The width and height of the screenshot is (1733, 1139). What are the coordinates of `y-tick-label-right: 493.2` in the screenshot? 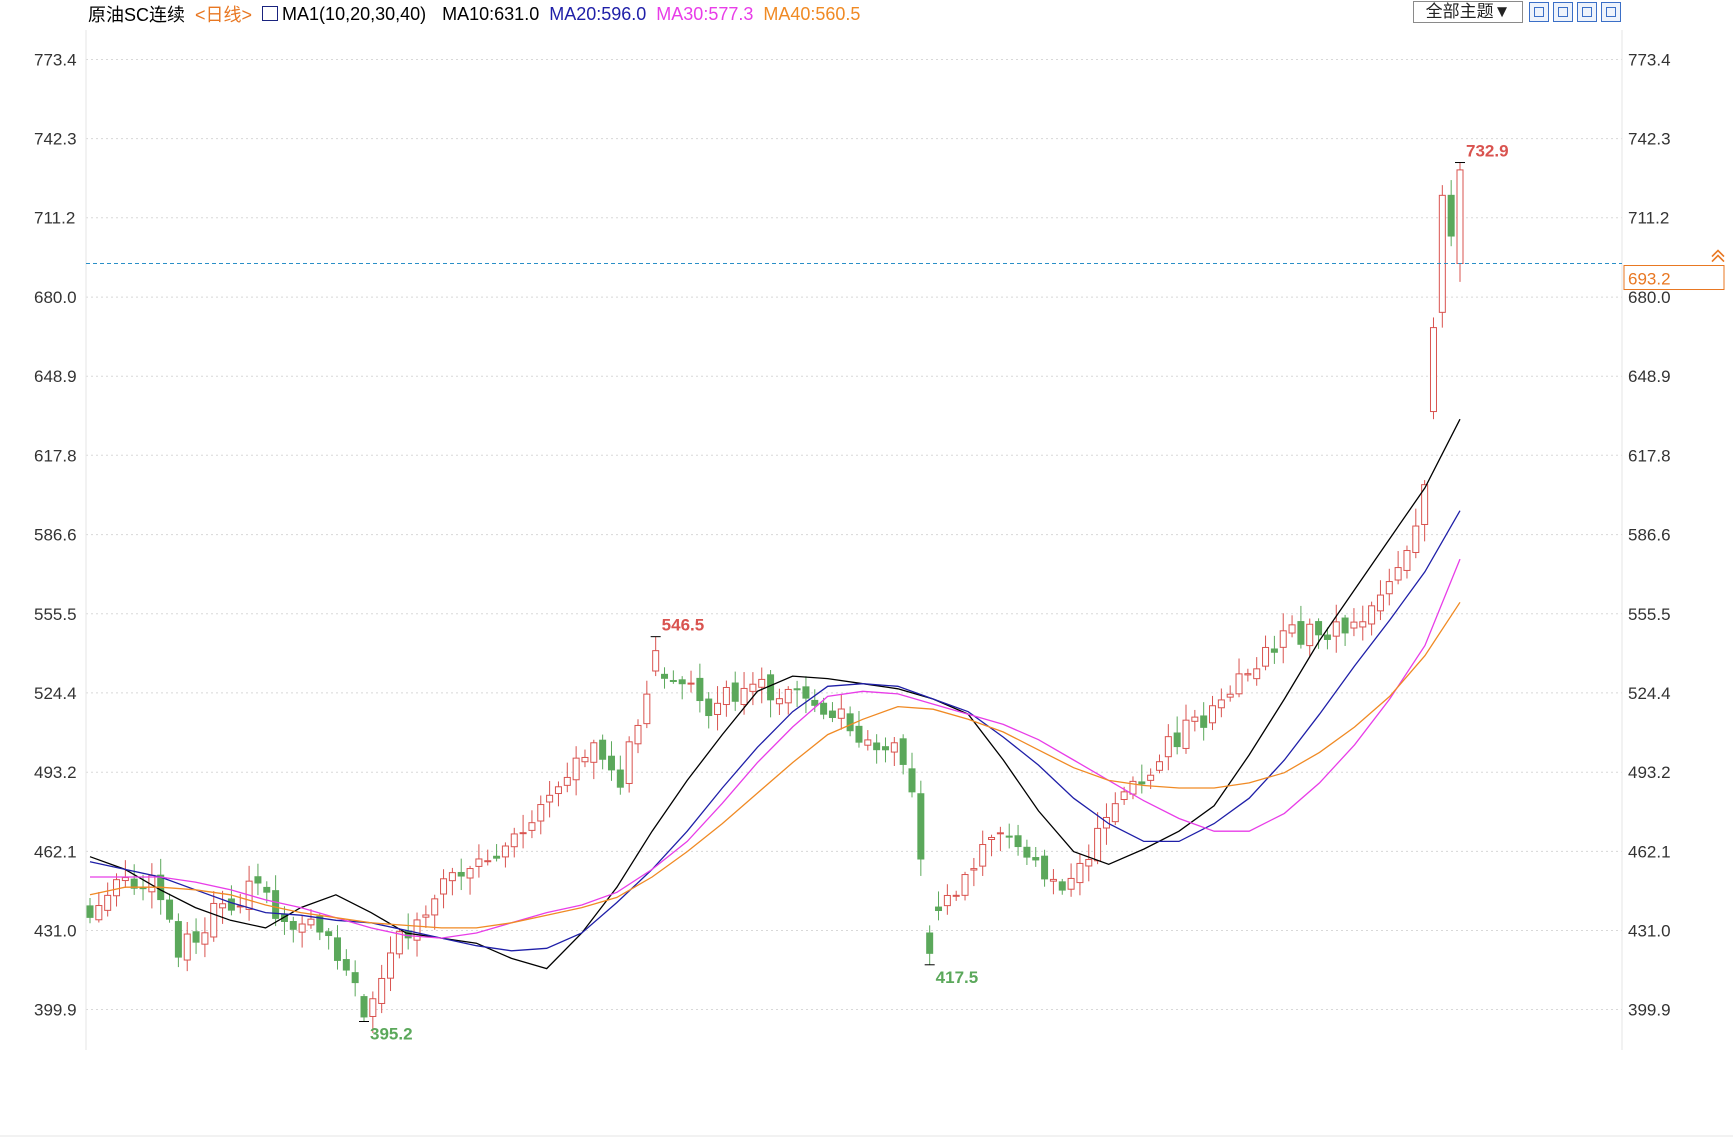 It's located at (1649, 772).